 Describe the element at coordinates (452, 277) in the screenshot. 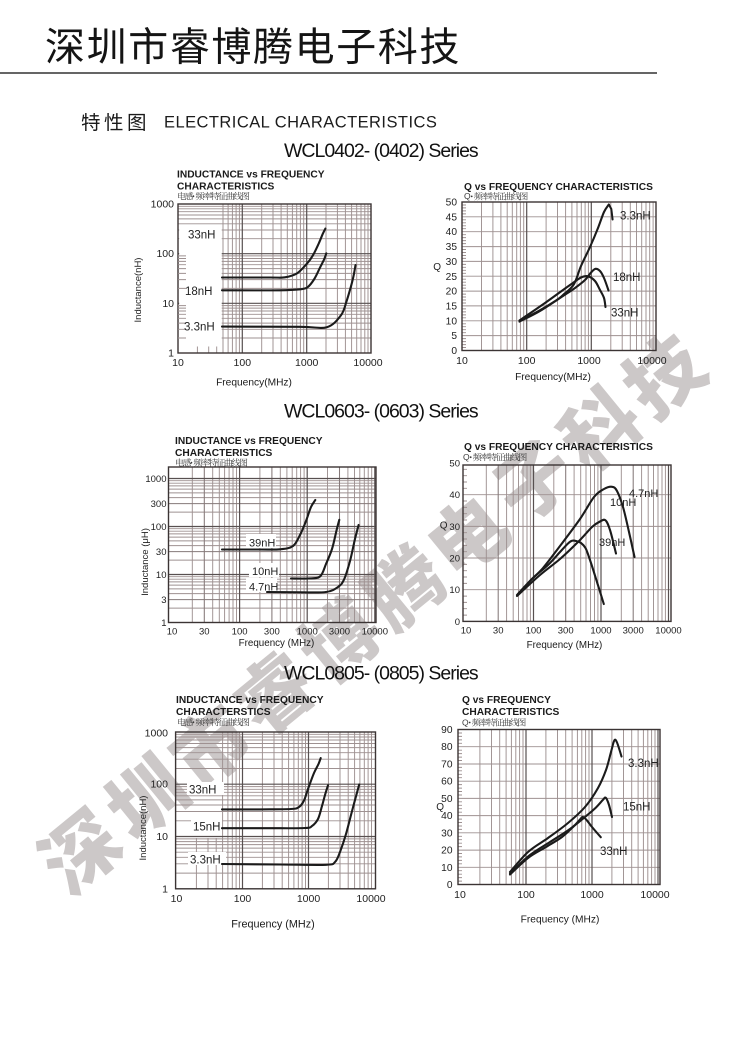

I see `svg-text: 25` at that location.